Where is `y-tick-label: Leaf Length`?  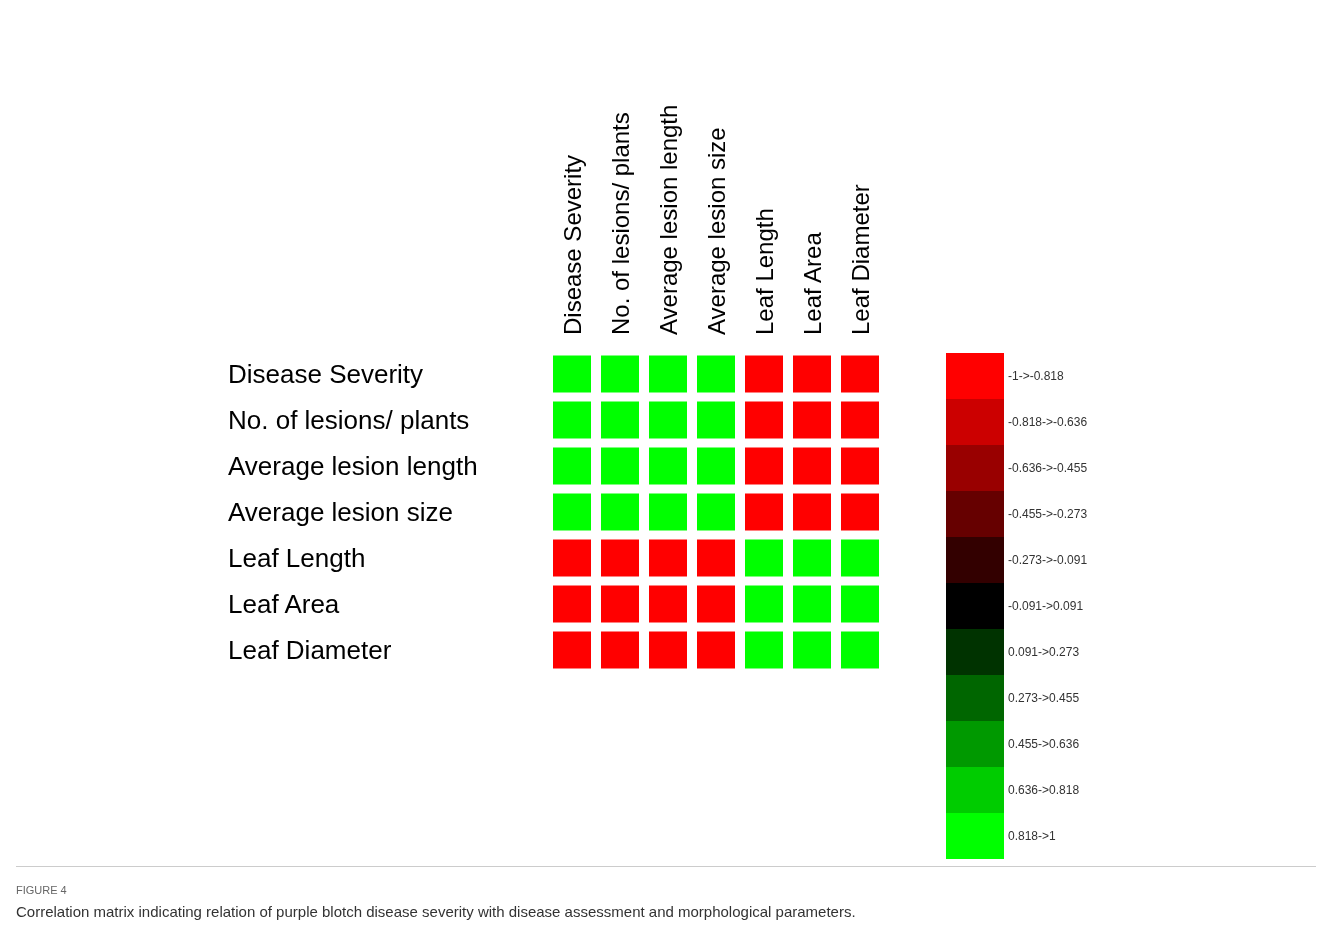
y-tick-label: Leaf Length is located at coordinates (297, 558).